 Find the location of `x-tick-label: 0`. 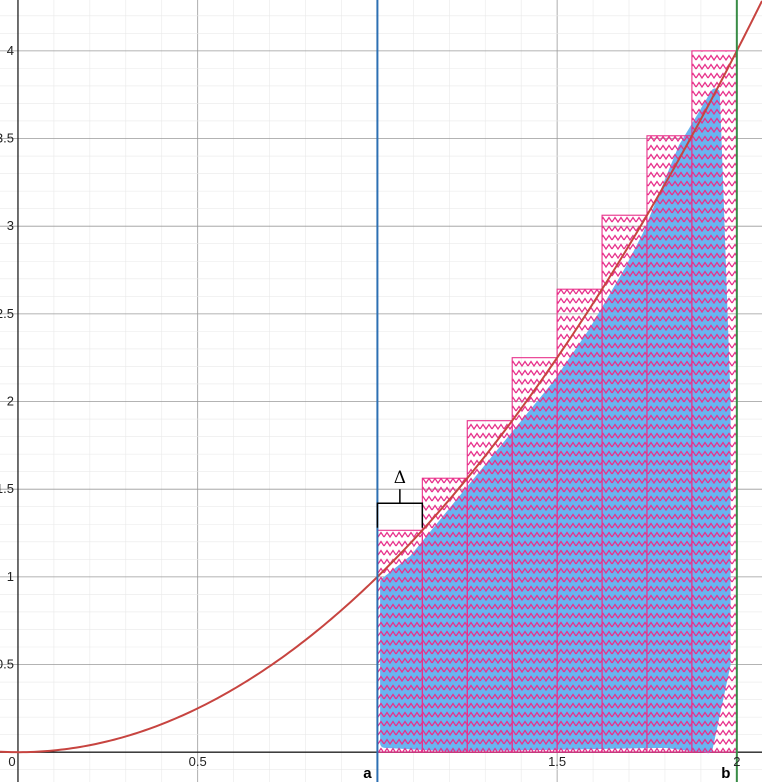

x-tick-label: 0 is located at coordinates (11, 761).